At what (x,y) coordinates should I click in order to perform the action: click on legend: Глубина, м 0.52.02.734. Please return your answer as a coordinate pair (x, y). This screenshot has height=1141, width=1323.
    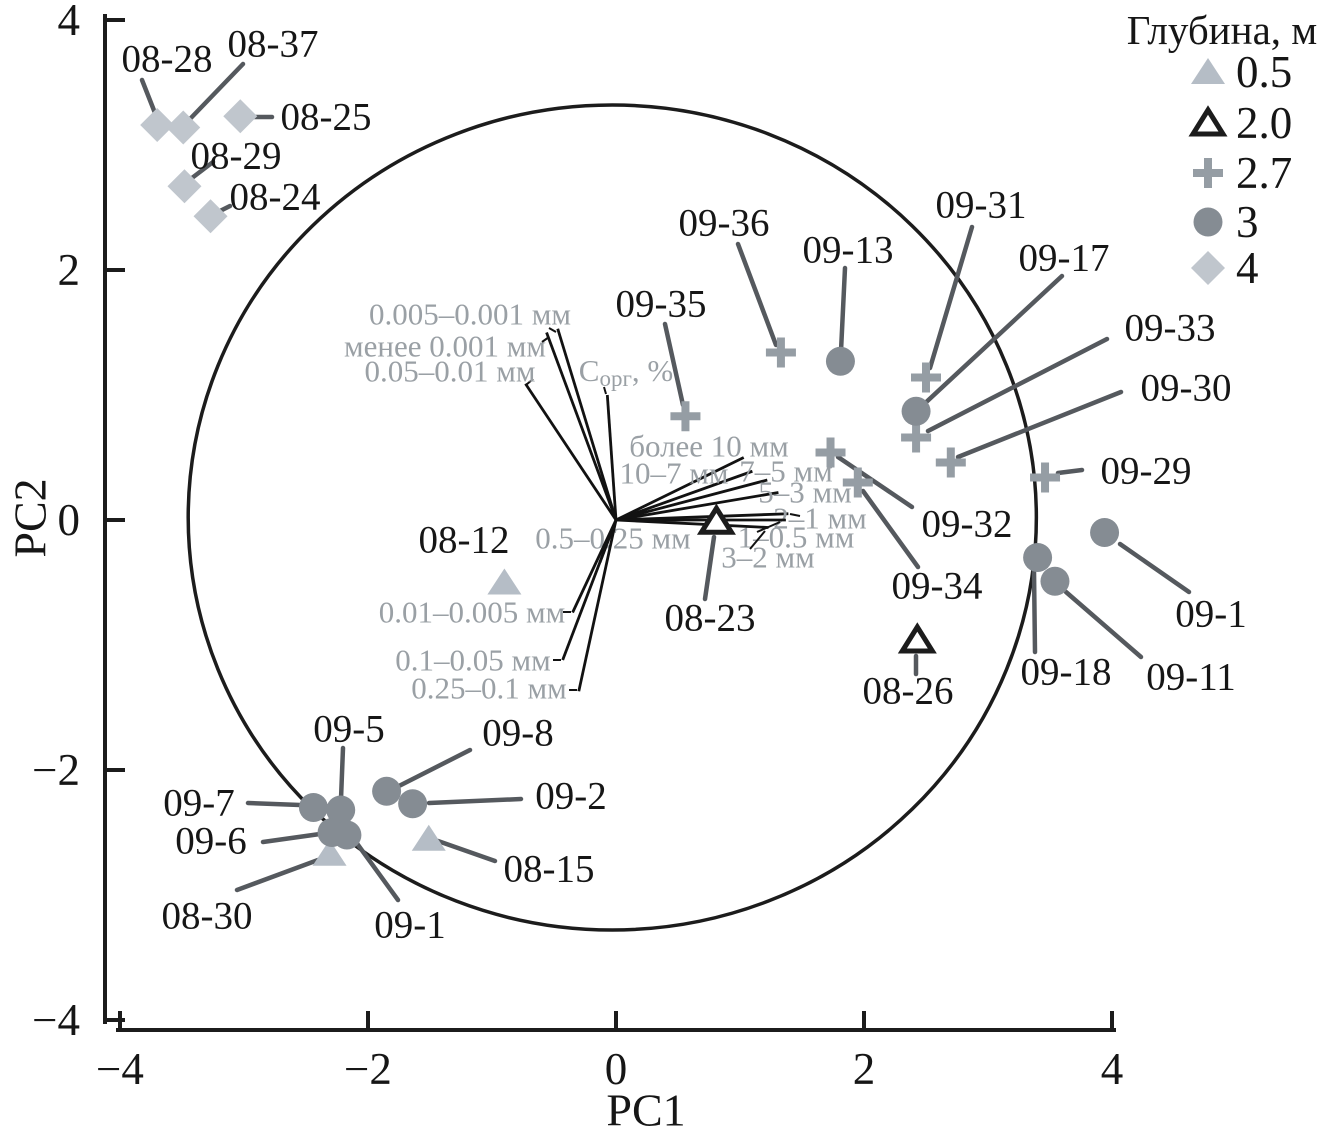
    Looking at the image, I should click on (1222, 150).